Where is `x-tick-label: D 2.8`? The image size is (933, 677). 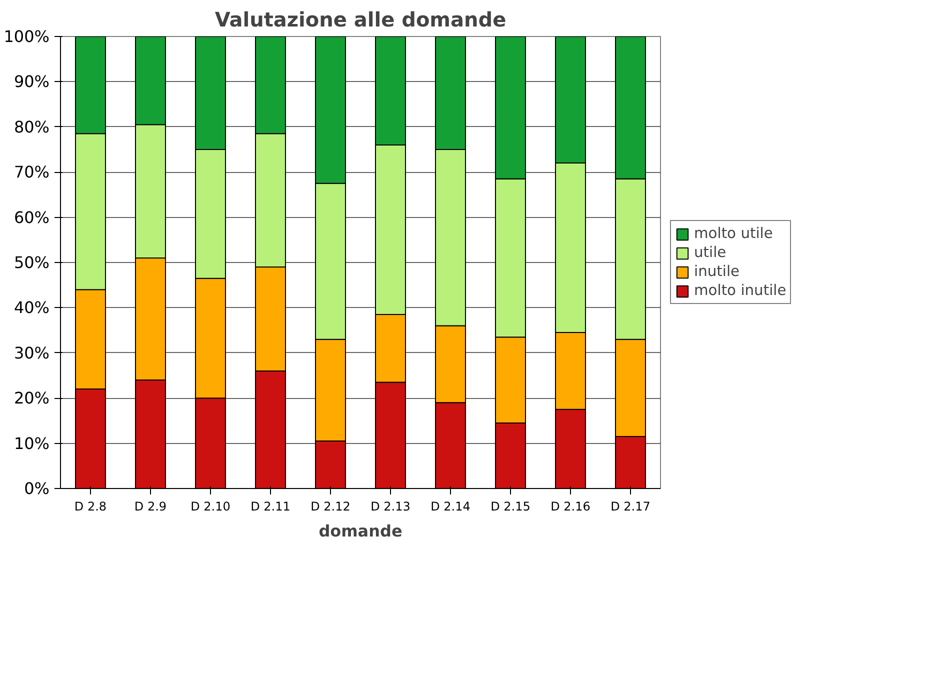 x-tick-label: D 2.8 is located at coordinates (90, 507).